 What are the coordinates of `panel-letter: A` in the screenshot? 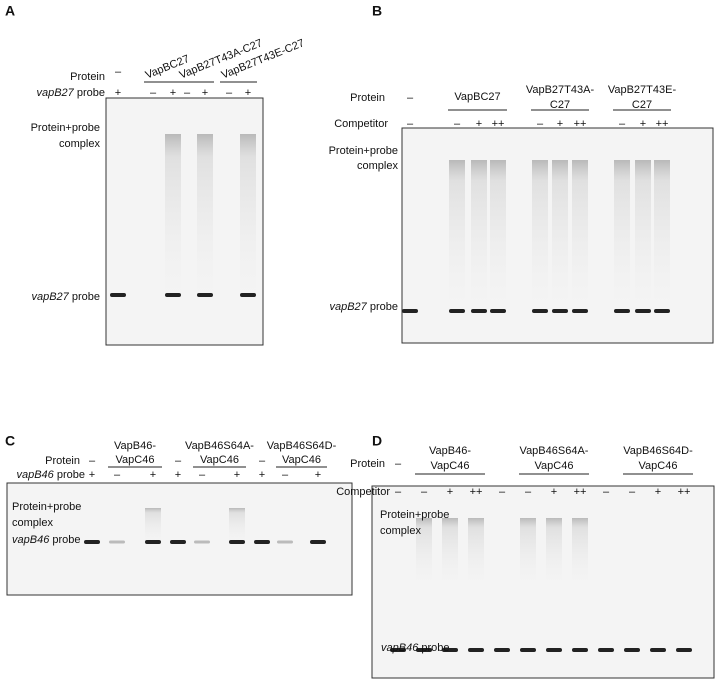 It's located at (10, 11).